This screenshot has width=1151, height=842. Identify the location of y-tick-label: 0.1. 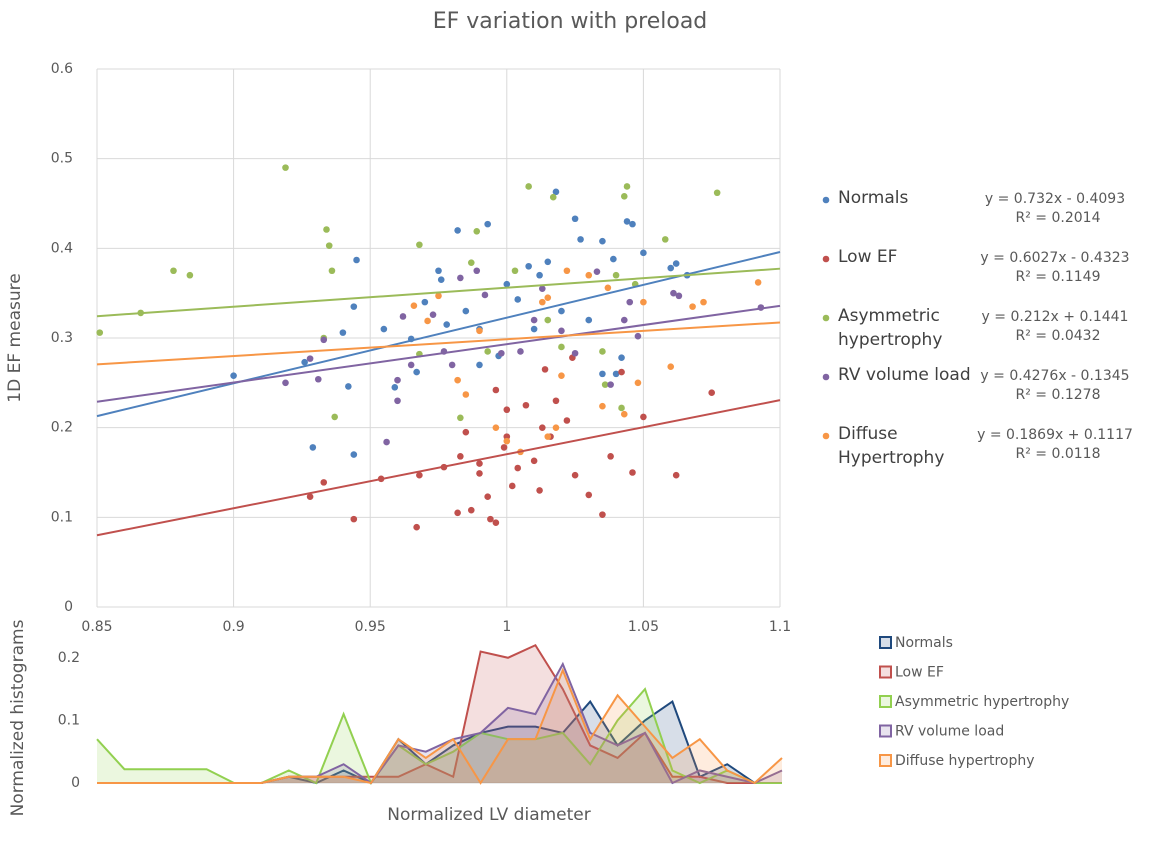
(62, 517).